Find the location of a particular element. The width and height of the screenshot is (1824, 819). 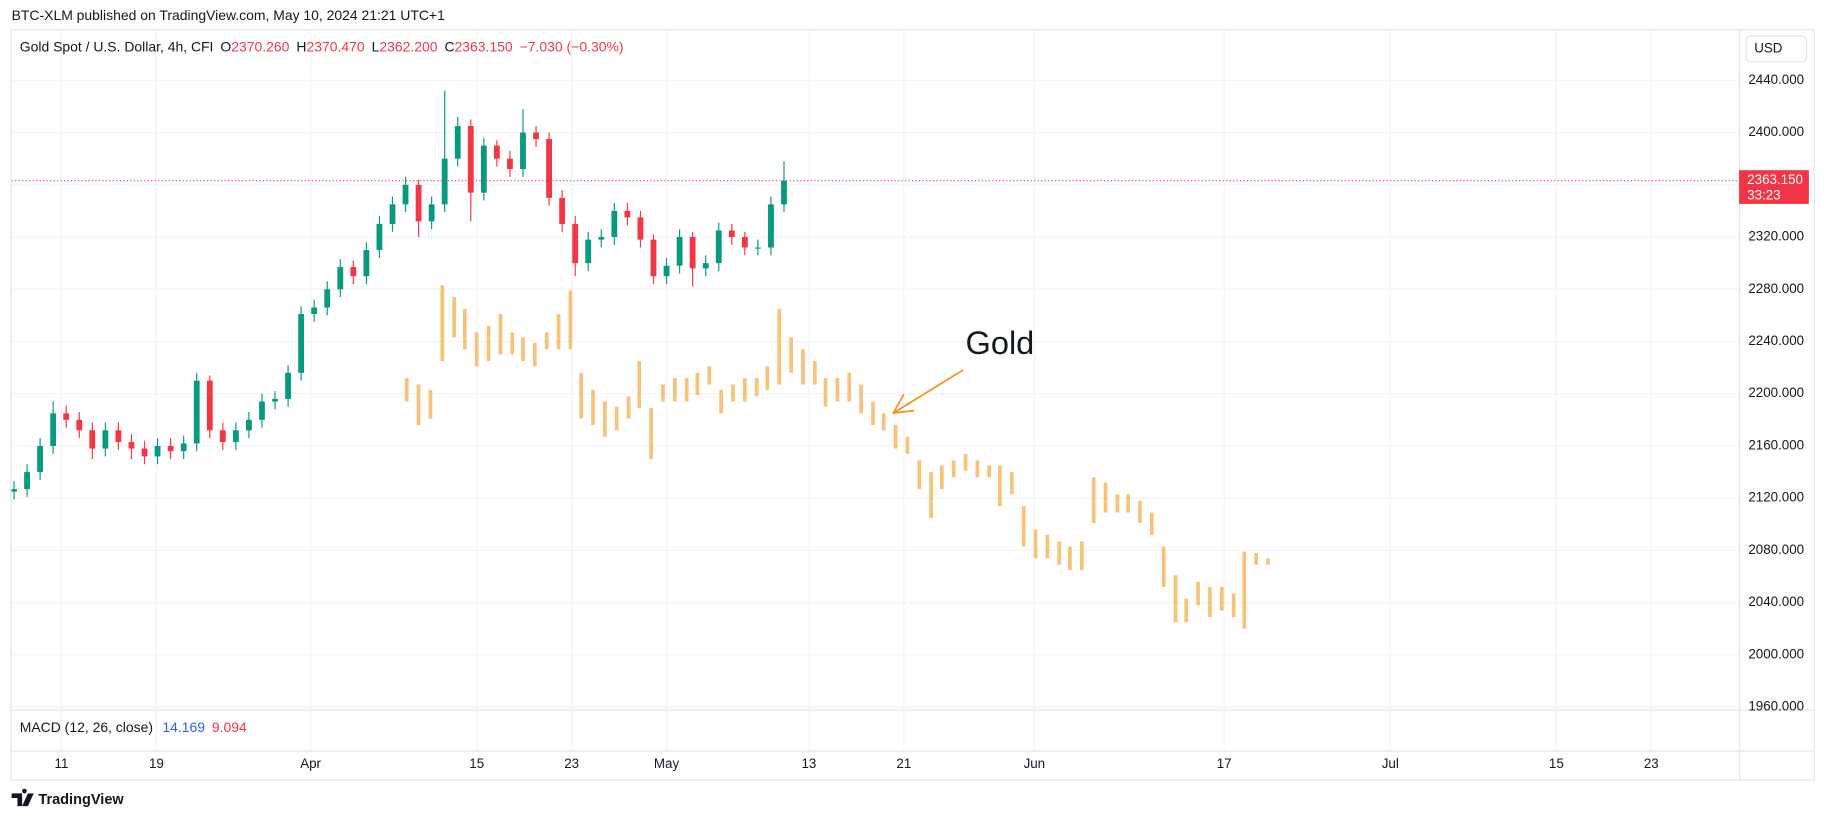

y-tick-label: 2200.000 is located at coordinates (1776, 392).